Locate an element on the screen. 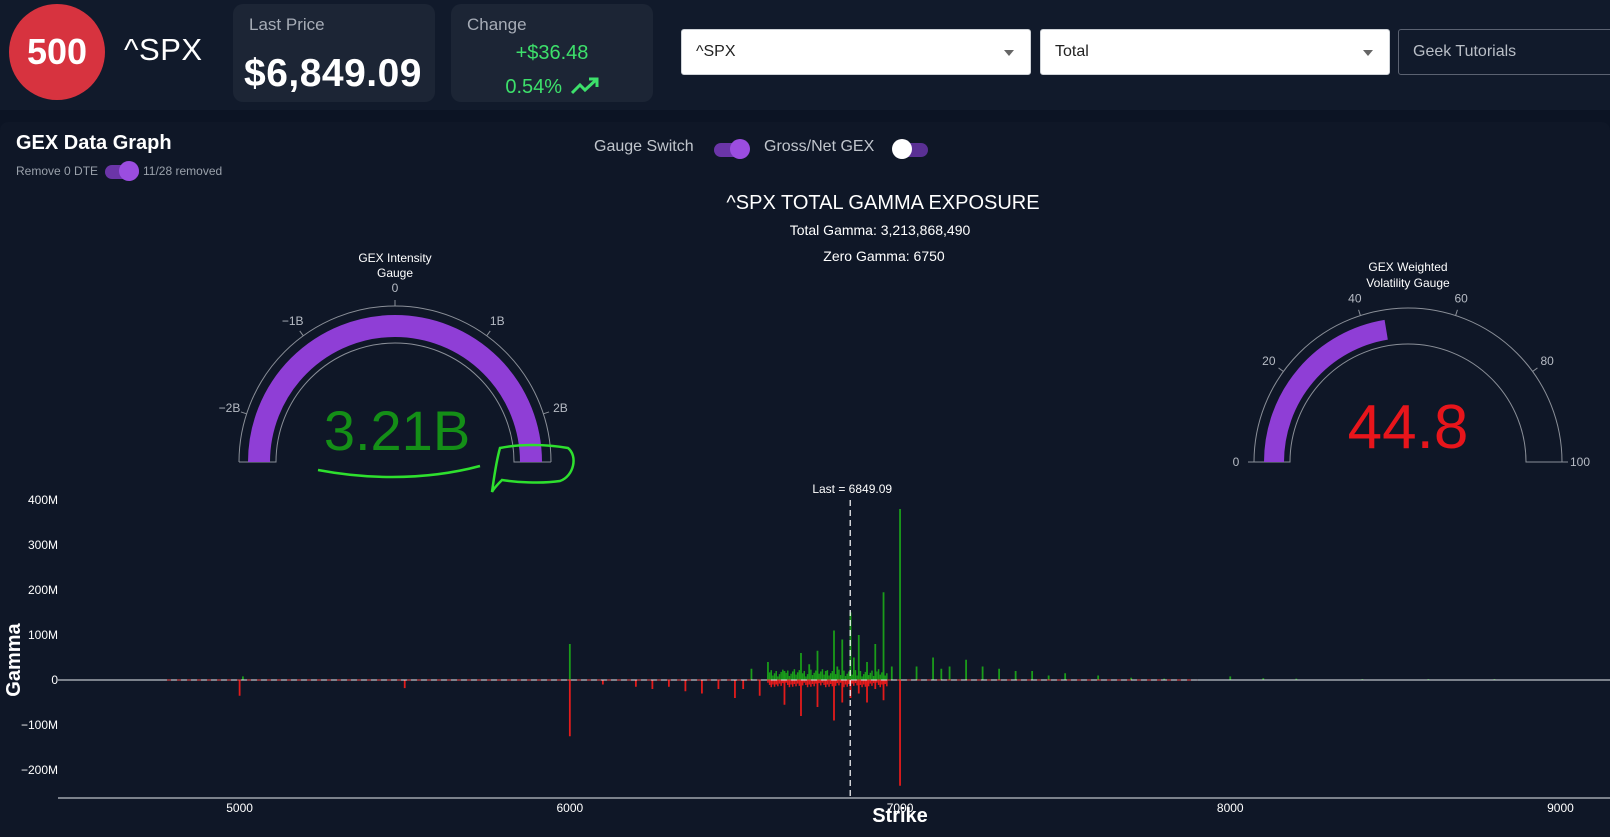 The height and width of the screenshot is (837, 1610). change-value: +$36.48 is located at coordinates (552, 53).